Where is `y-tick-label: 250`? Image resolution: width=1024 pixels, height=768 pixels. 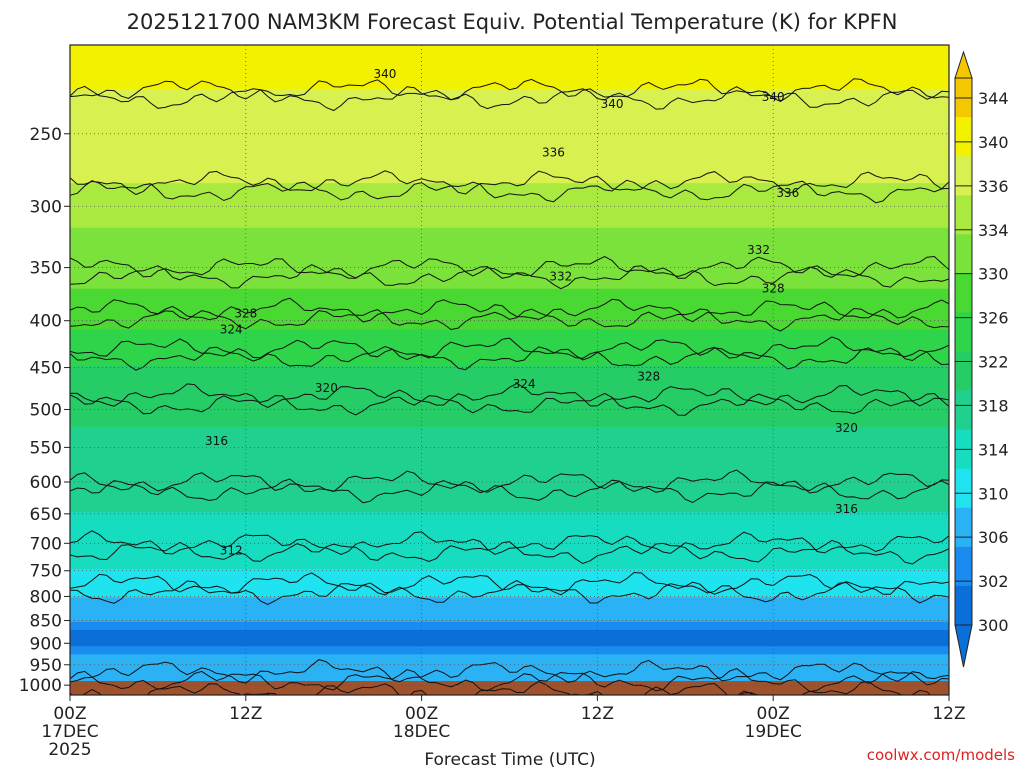 y-tick-label: 250 is located at coordinates (46, 135).